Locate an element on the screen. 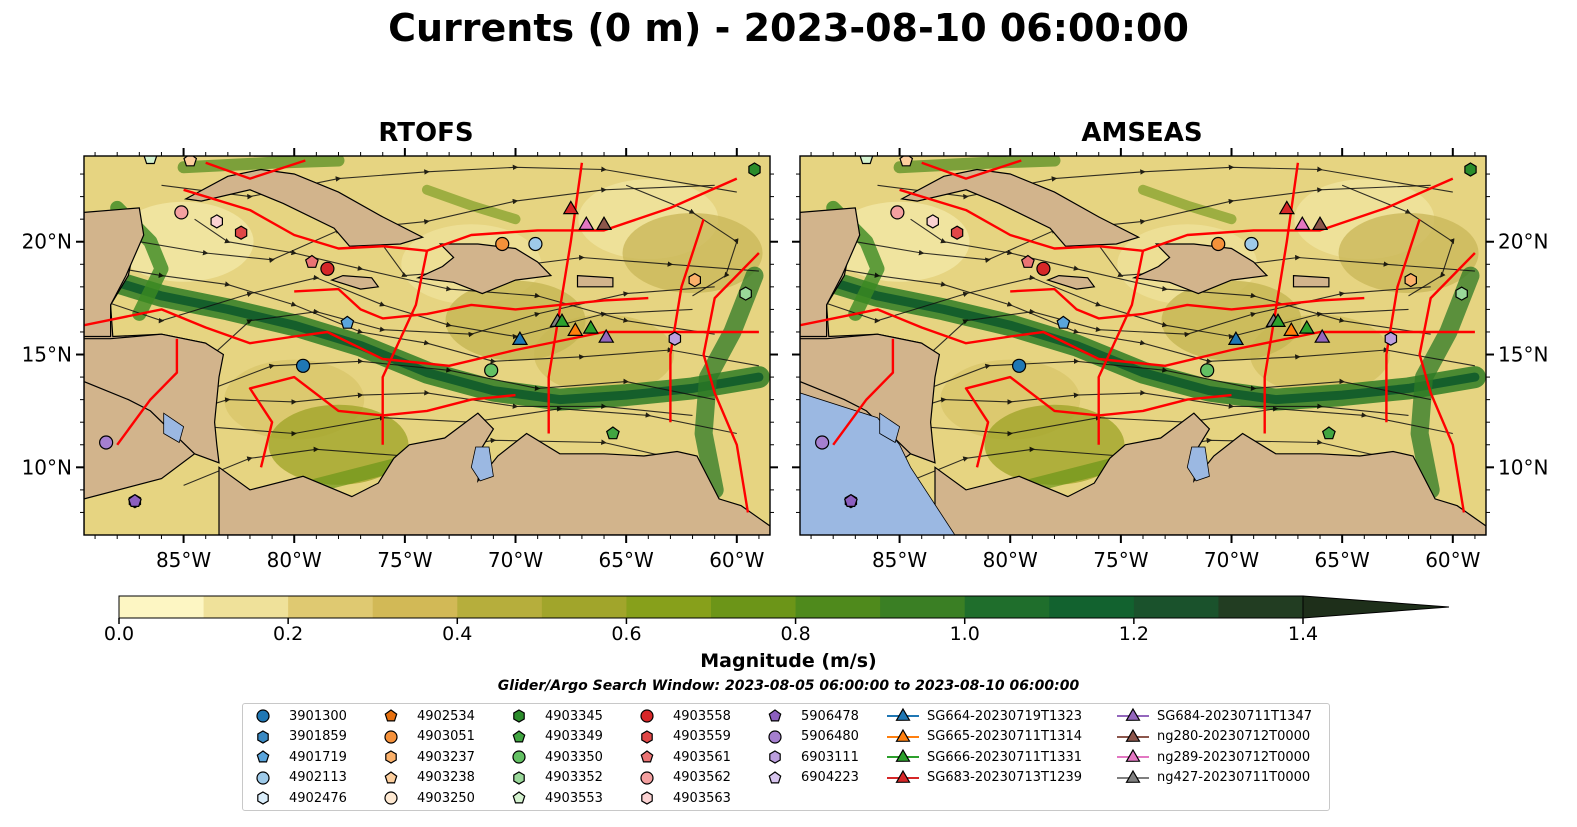 Image resolution: width=1577 pixels, height=827 pixels. legend-entry: SG666-20230711T1331 is located at coordinates (983, 757).